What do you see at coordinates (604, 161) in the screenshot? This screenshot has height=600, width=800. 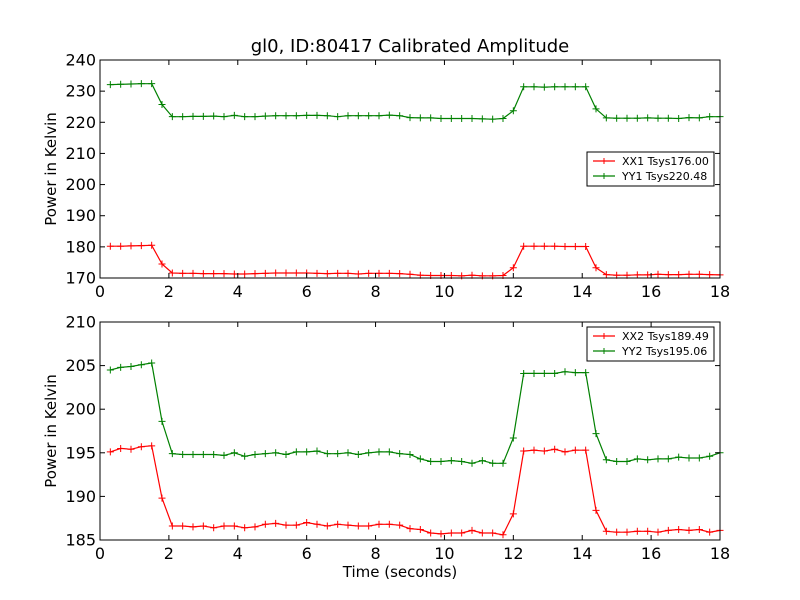 I see `legend-marker` at bounding box center [604, 161].